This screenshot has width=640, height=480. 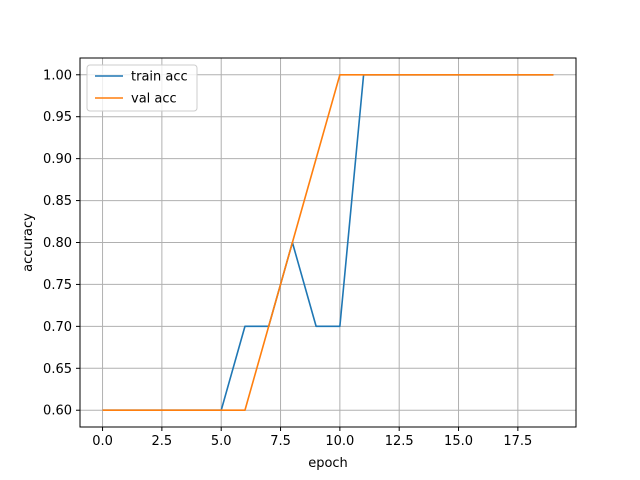 What do you see at coordinates (28, 242) in the screenshot?
I see `y-axis-label: accuracy` at bounding box center [28, 242].